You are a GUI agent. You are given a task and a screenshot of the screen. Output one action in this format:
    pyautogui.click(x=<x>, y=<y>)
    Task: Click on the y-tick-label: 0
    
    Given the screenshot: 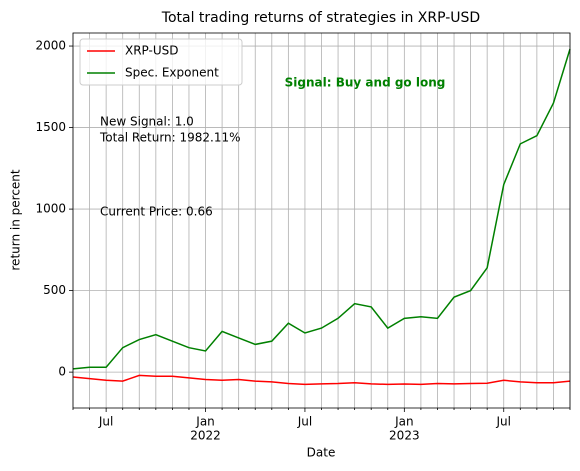 What is the action you would take?
    pyautogui.click(x=62, y=372)
    